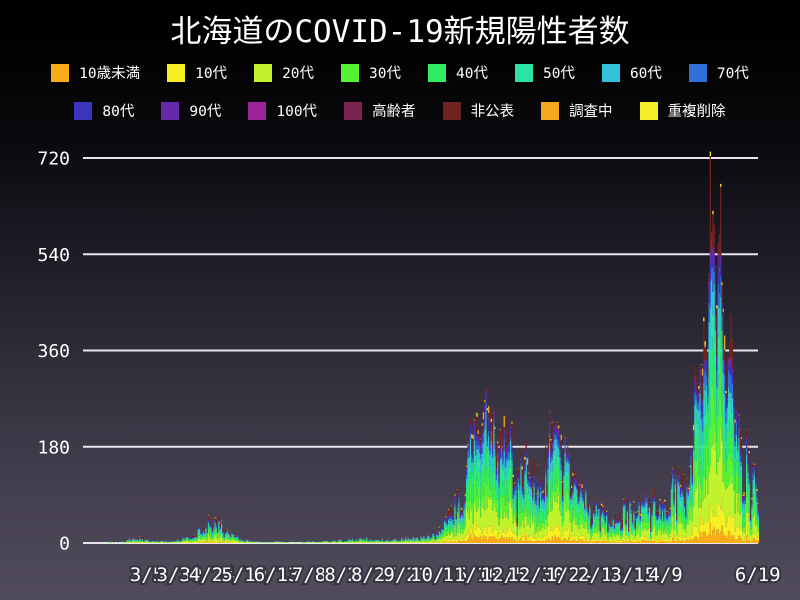 Image resolution: width=800 pixels, height=600 pixels. I want to click on legend-item: 90代, so click(191, 110).